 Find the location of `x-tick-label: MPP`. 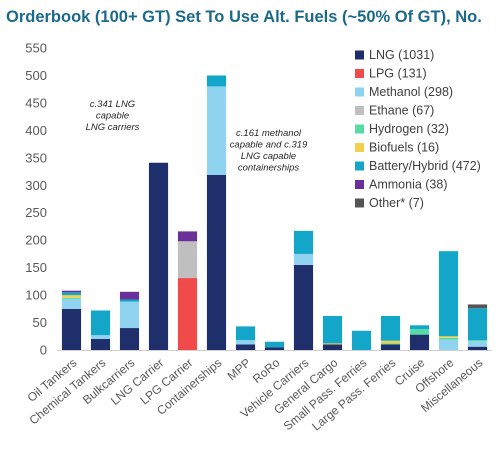

x-tick-label: MPP is located at coordinates (239, 369).